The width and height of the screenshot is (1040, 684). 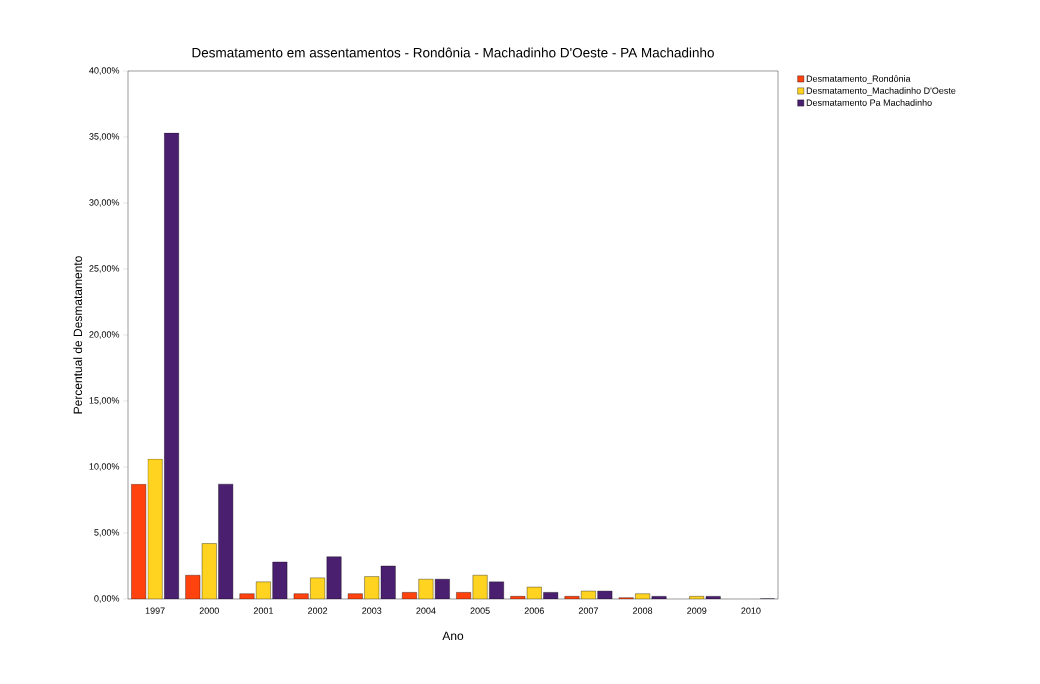 What do you see at coordinates (209, 610) in the screenshot?
I see `x-tick-label: 2000` at bounding box center [209, 610].